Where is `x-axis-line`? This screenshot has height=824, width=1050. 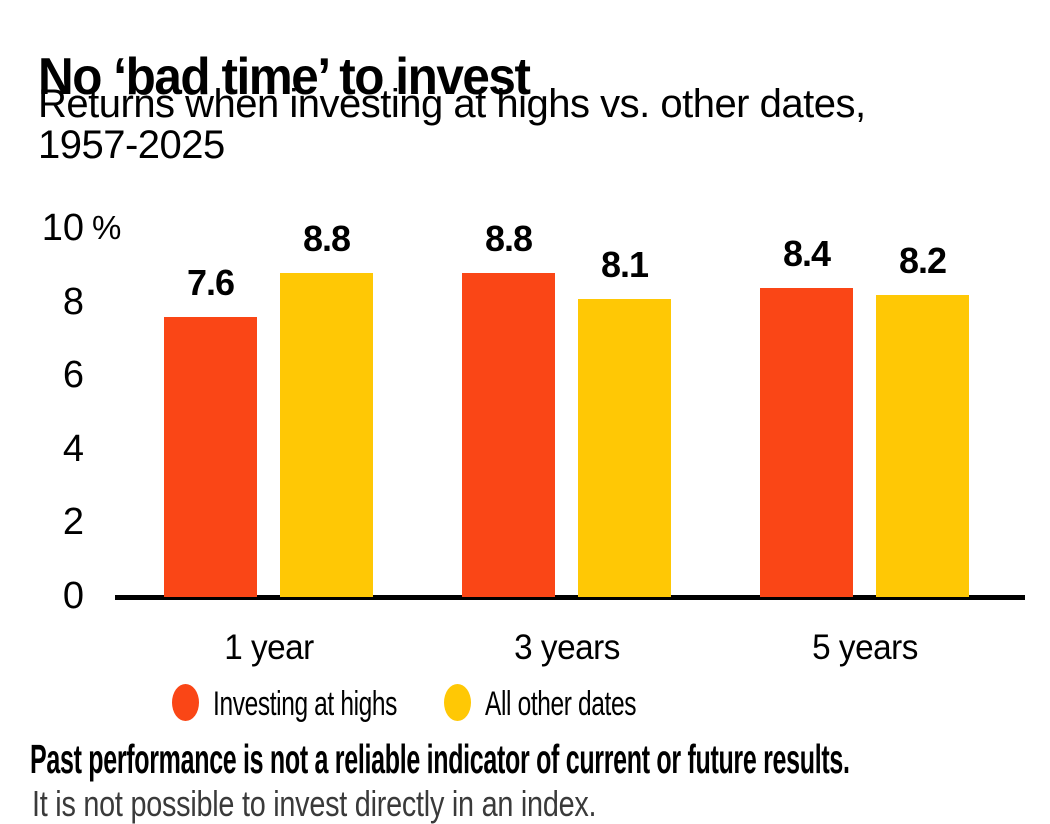 x-axis-line is located at coordinates (570, 597).